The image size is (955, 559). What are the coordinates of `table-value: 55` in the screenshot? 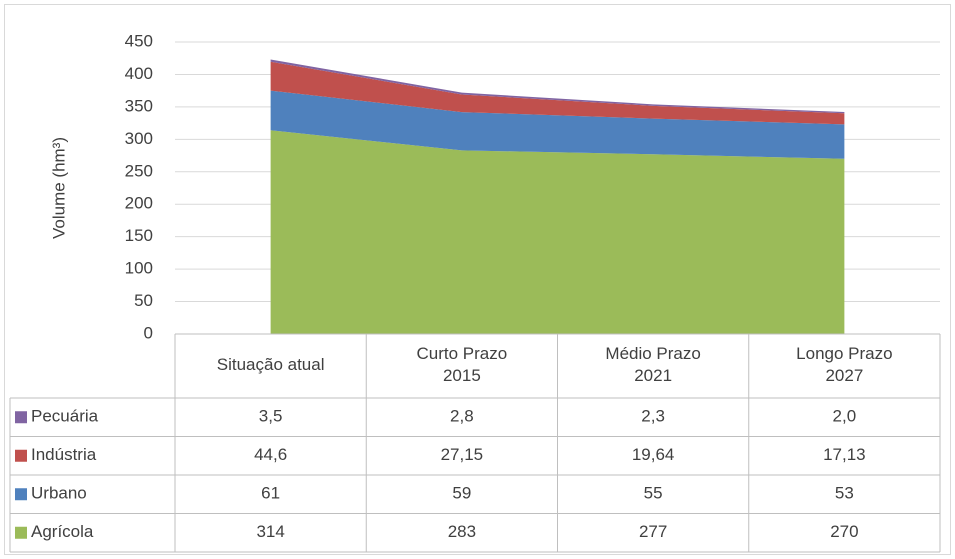 It's located at (653, 493).